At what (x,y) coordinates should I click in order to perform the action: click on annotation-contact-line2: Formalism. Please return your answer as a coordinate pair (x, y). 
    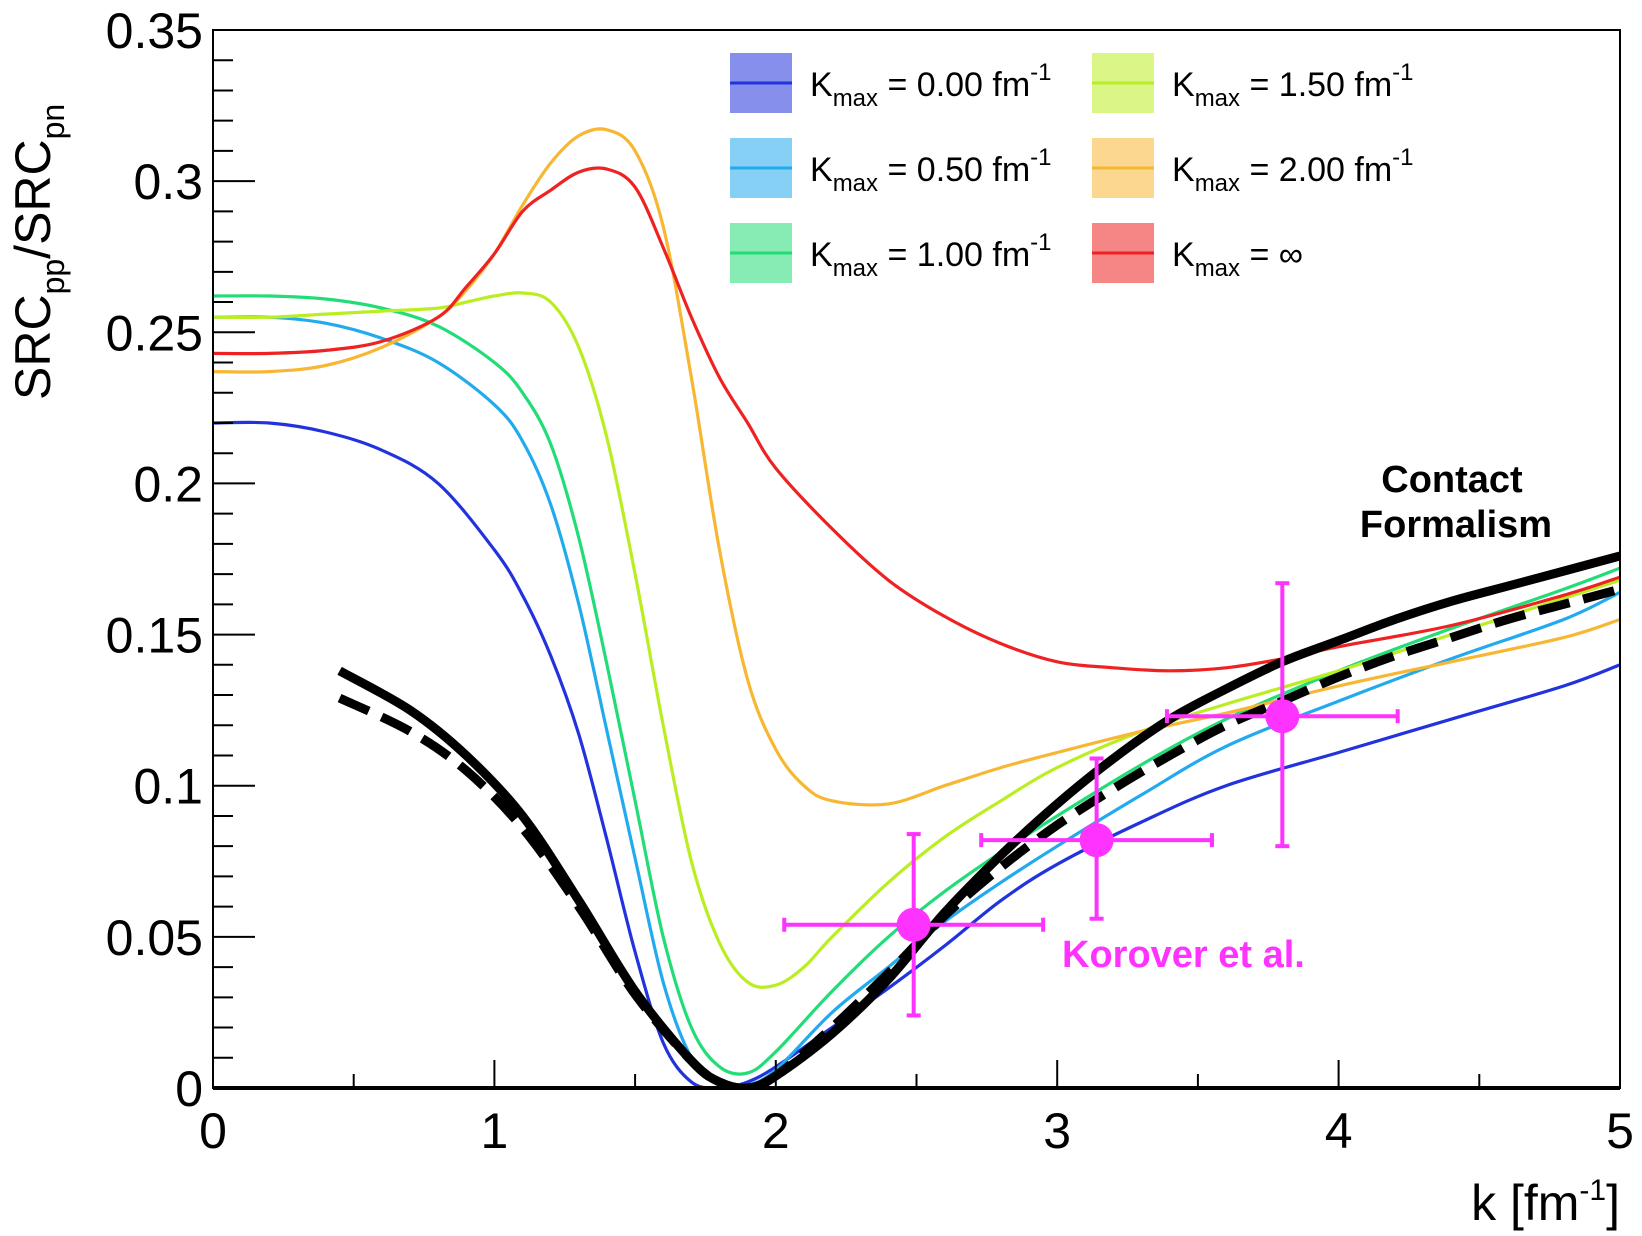
    Looking at the image, I should click on (1456, 525).